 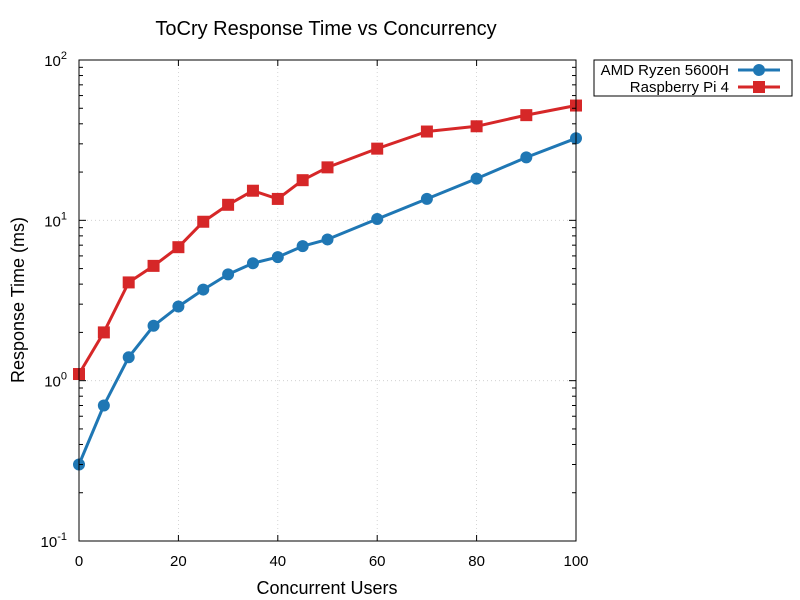 What do you see at coordinates (62, 537) in the screenshot?
I see `y-tick-exponent: -1` at bounding box center [62, 537].